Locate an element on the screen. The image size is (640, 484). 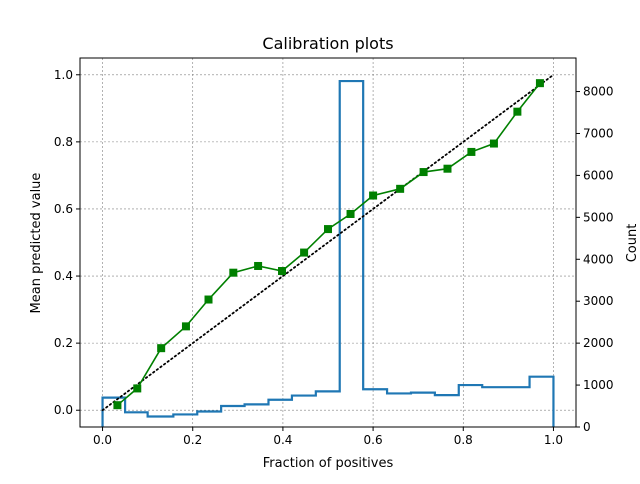
y-tick-label: 0.0 is located at coordinates (63, 410).